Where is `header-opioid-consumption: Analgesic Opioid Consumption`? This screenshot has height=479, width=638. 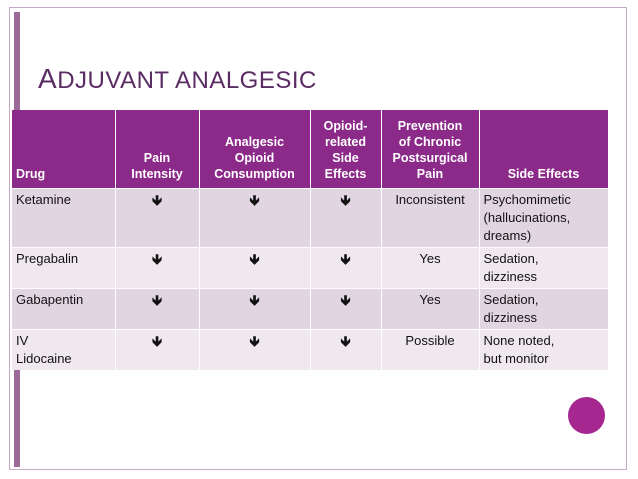
header-opioid-consumption: Analgesic Opioid Consumption is located at coordinates (255, 149).